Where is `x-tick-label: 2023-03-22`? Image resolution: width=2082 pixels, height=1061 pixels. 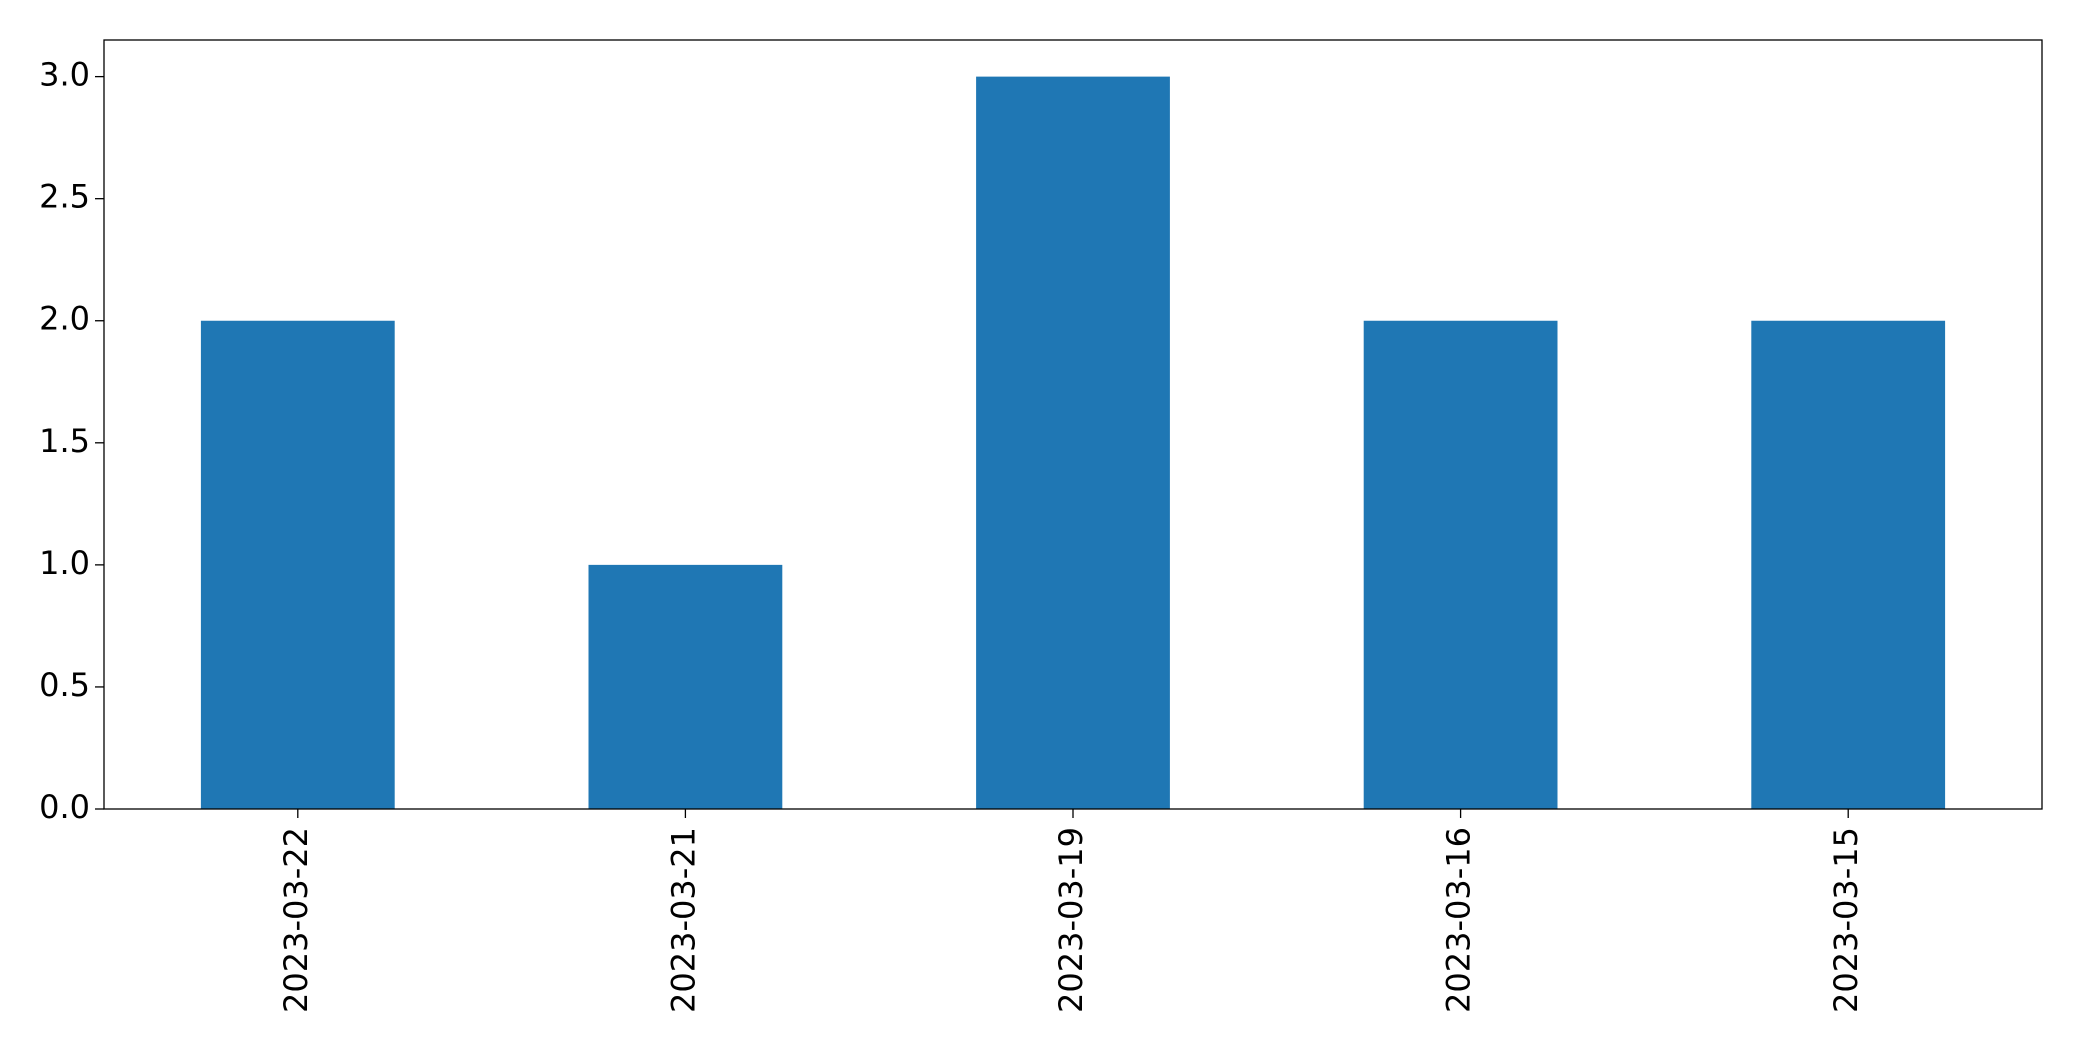
x-tick-label: 2023-03-22 is located at coordinates (296, 920).